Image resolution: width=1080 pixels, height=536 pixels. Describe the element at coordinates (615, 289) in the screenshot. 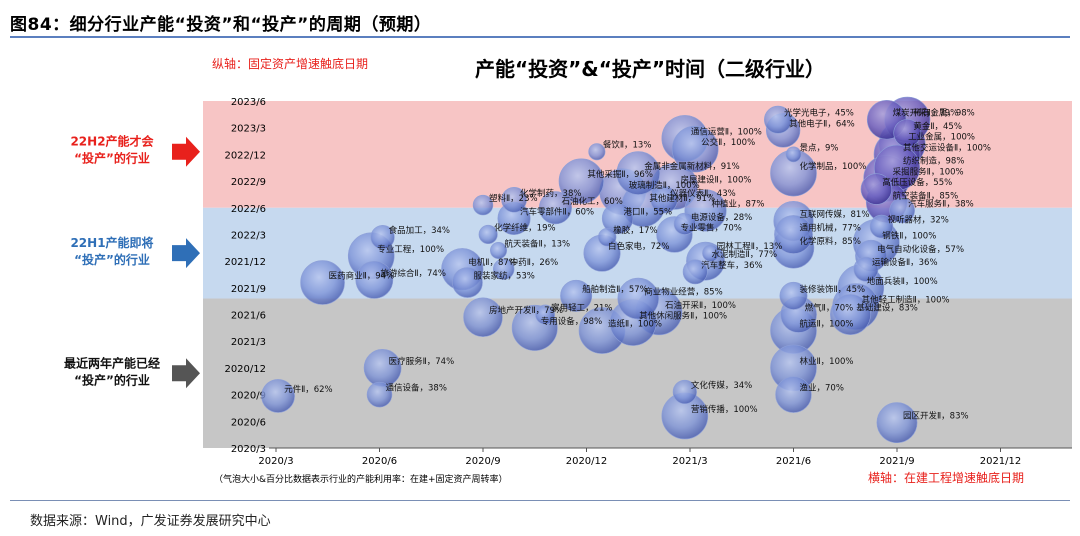

I see `bubble-label: 船舶制造Ⅱ，57%` at that location.